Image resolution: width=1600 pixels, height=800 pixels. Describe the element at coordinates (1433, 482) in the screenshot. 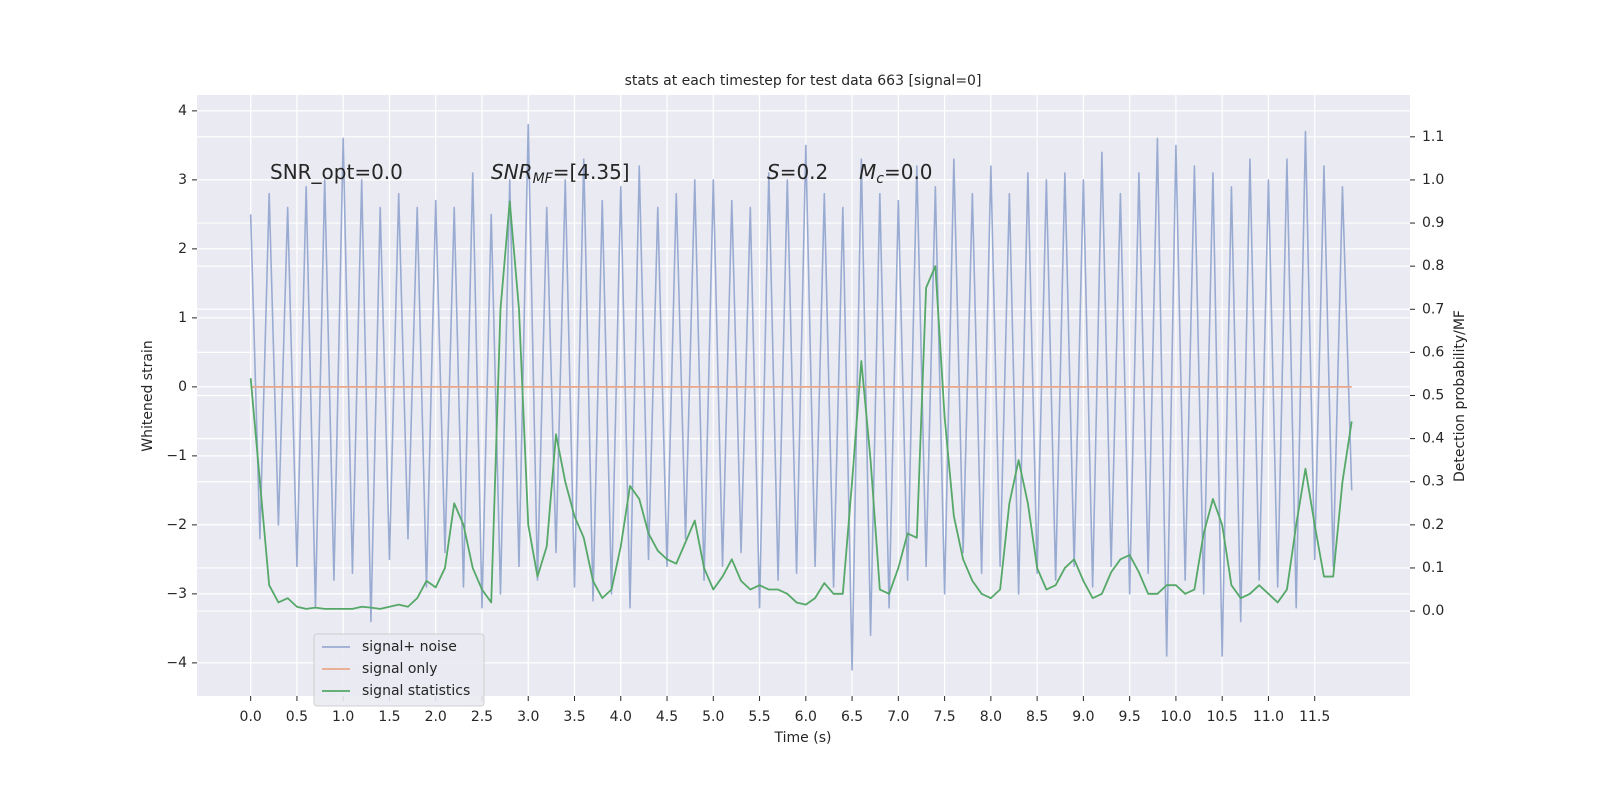

I see `y2-tick-label: 0.3` at that location.